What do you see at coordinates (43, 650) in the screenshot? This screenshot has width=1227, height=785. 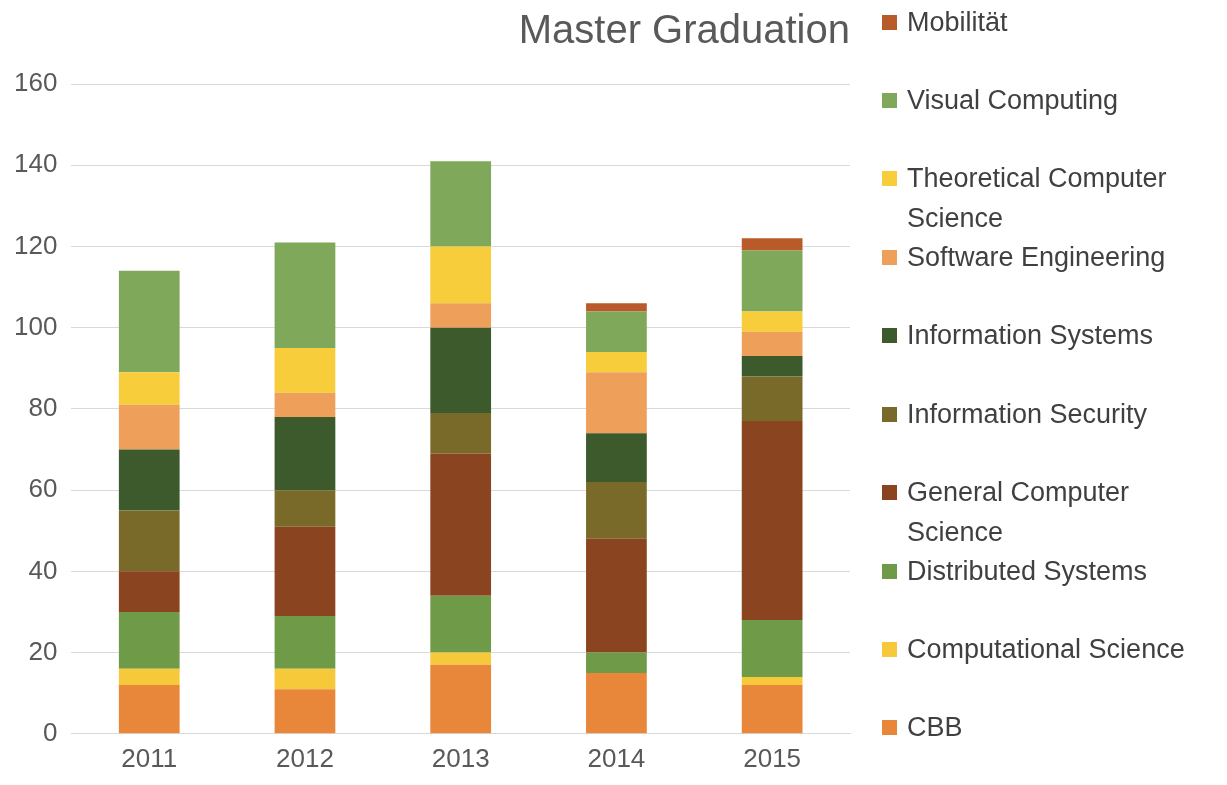 I see `y-tick-label: 20` at bounding box center [43, 650].